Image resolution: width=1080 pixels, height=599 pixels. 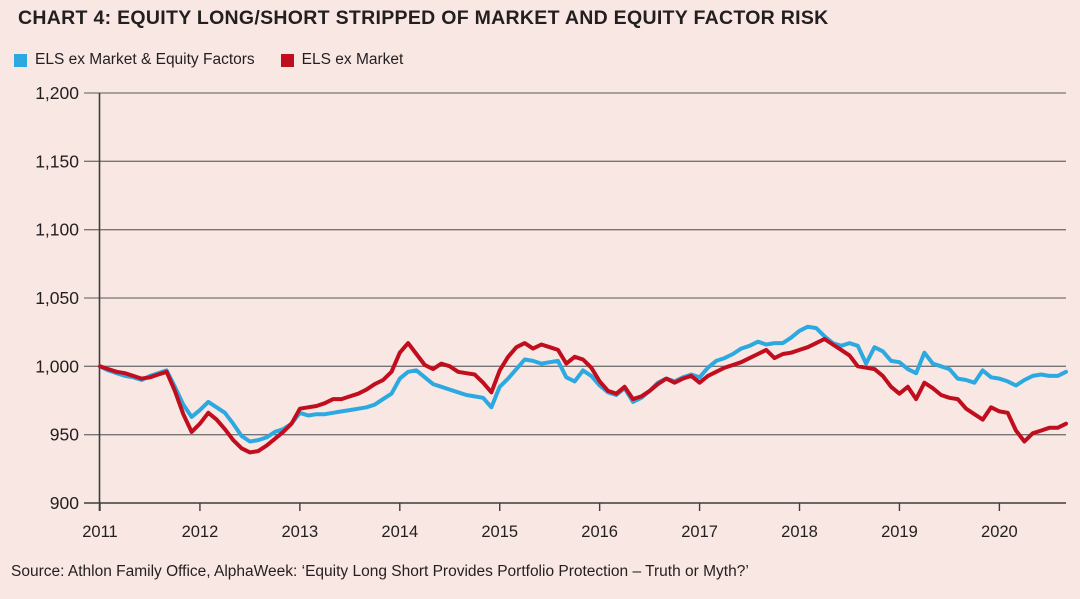 What do you see at coordinates (200, 532) in the screenshot?
I see `x-tick-label: 2012` at bounding box center [200, 532].